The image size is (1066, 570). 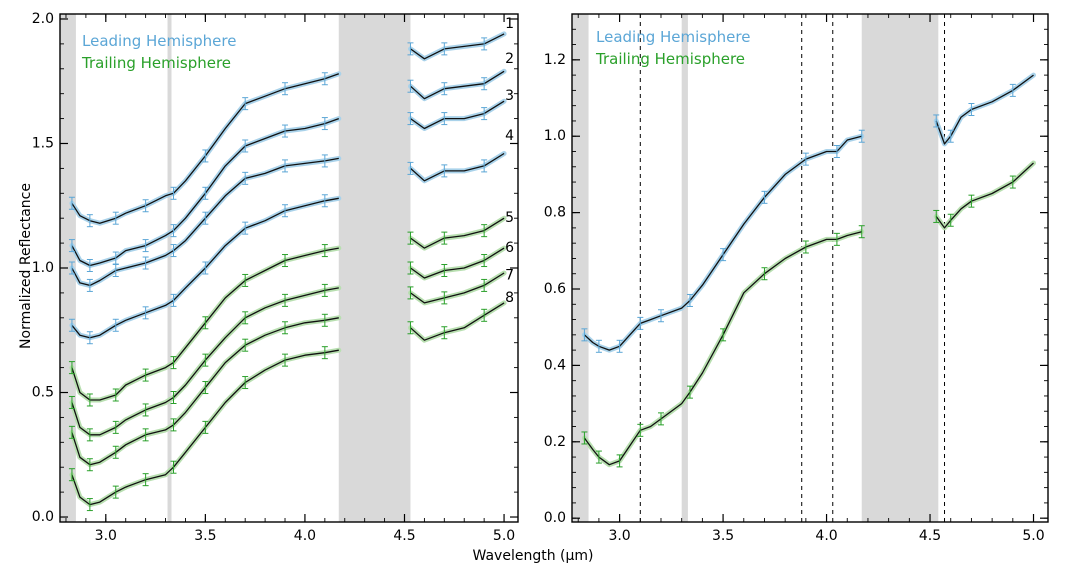 I want to click on left-y-axis-label: Normalized Reflectance, so click(x=26, y=266).